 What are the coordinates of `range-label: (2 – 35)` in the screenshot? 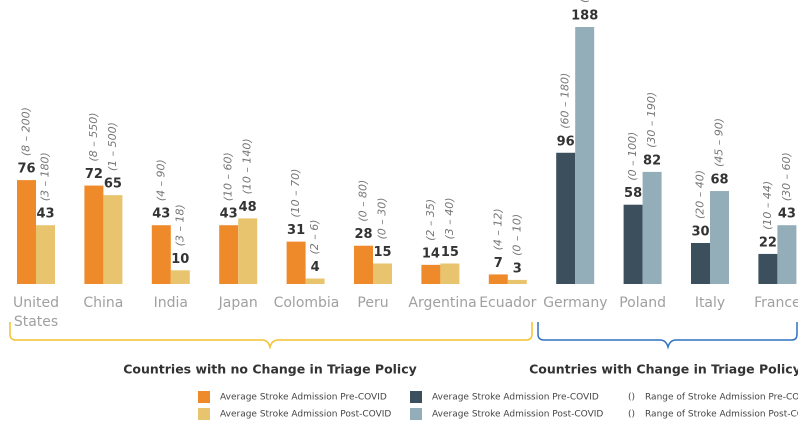 It's located at (430, 220).